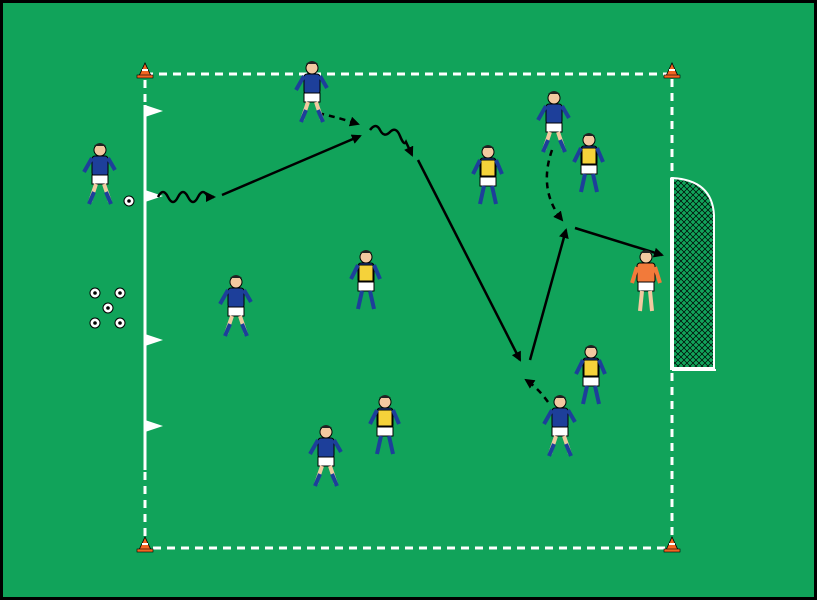  I want to click on goal, so click(693, 273).